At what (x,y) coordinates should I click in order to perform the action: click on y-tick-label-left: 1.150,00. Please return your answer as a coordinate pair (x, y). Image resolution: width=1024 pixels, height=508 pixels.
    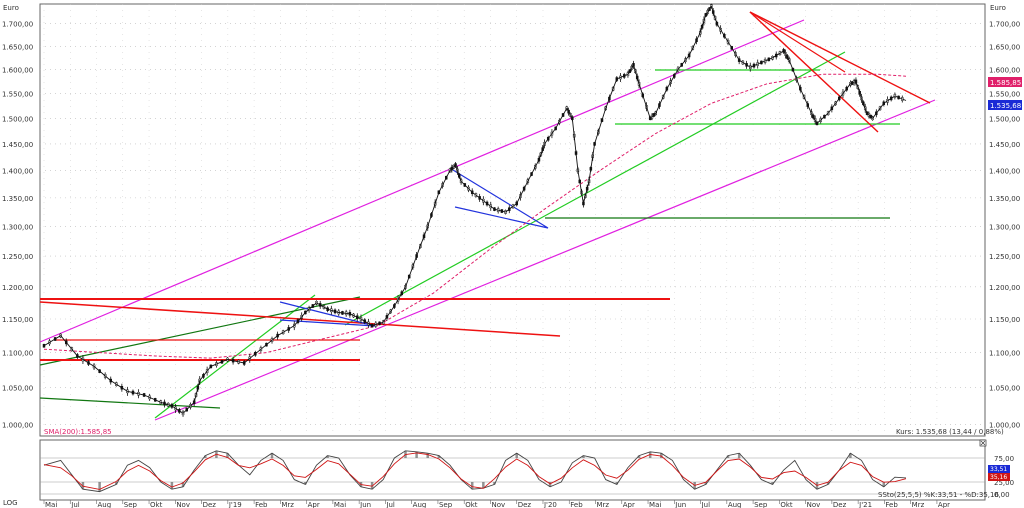
    Looking at the image, I should click on (17, 320).